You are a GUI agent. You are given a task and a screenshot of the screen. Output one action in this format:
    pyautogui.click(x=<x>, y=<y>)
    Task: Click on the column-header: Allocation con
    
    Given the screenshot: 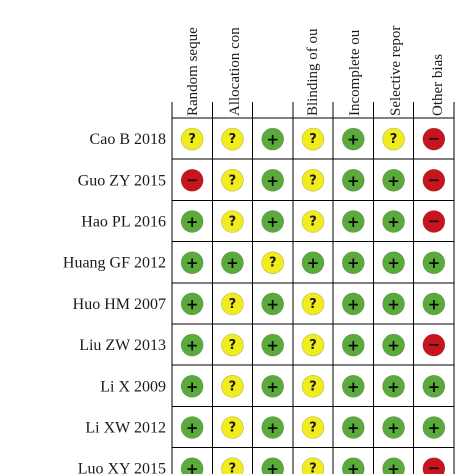 What is the action you would take?
    pyautogui.click(x=235, y=71)
    